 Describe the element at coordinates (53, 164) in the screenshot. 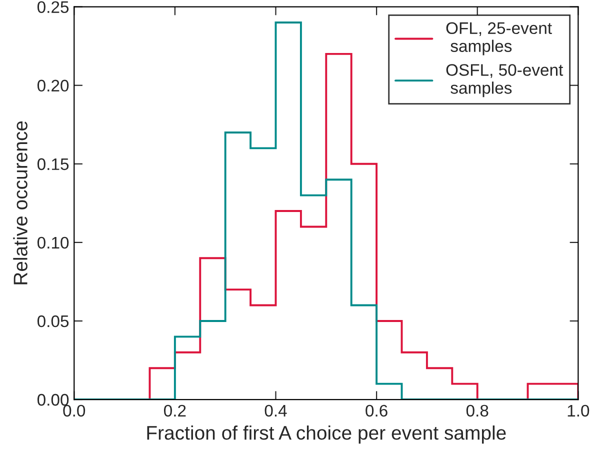

I see `y-tick-label: 0.15` at that location.